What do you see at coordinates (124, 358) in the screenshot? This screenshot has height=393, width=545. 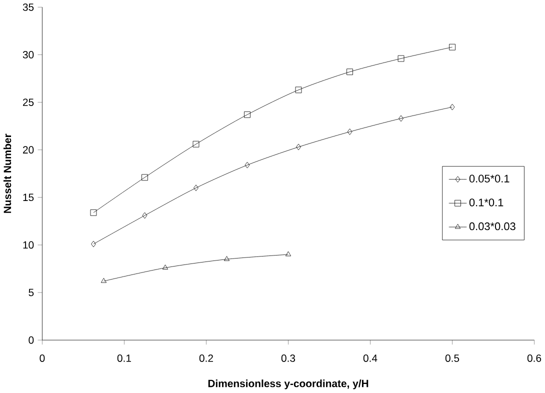 I see `x-tick-label: 0.1` at bounding box center [124, 358].